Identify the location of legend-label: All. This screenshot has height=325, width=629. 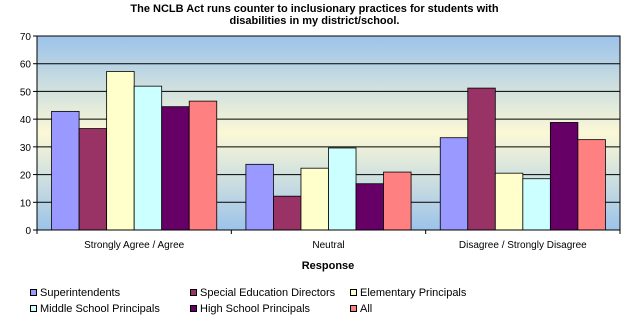
(366, 309).